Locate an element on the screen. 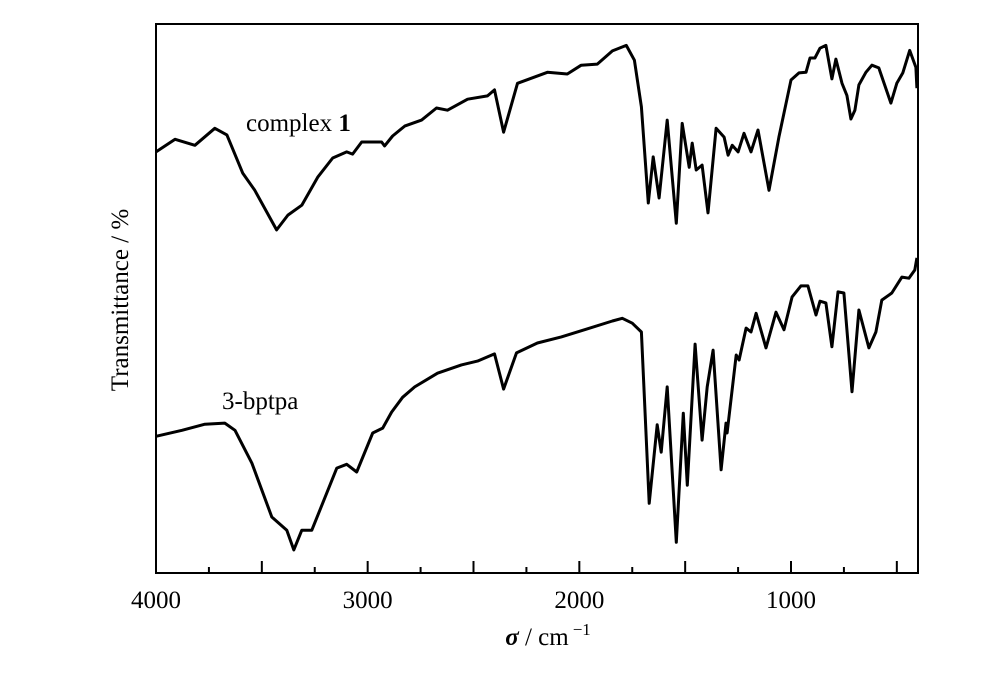 The image size is (1000, 688). x-axis-title: σ / cm −1 is located at coordinates (548, 635).